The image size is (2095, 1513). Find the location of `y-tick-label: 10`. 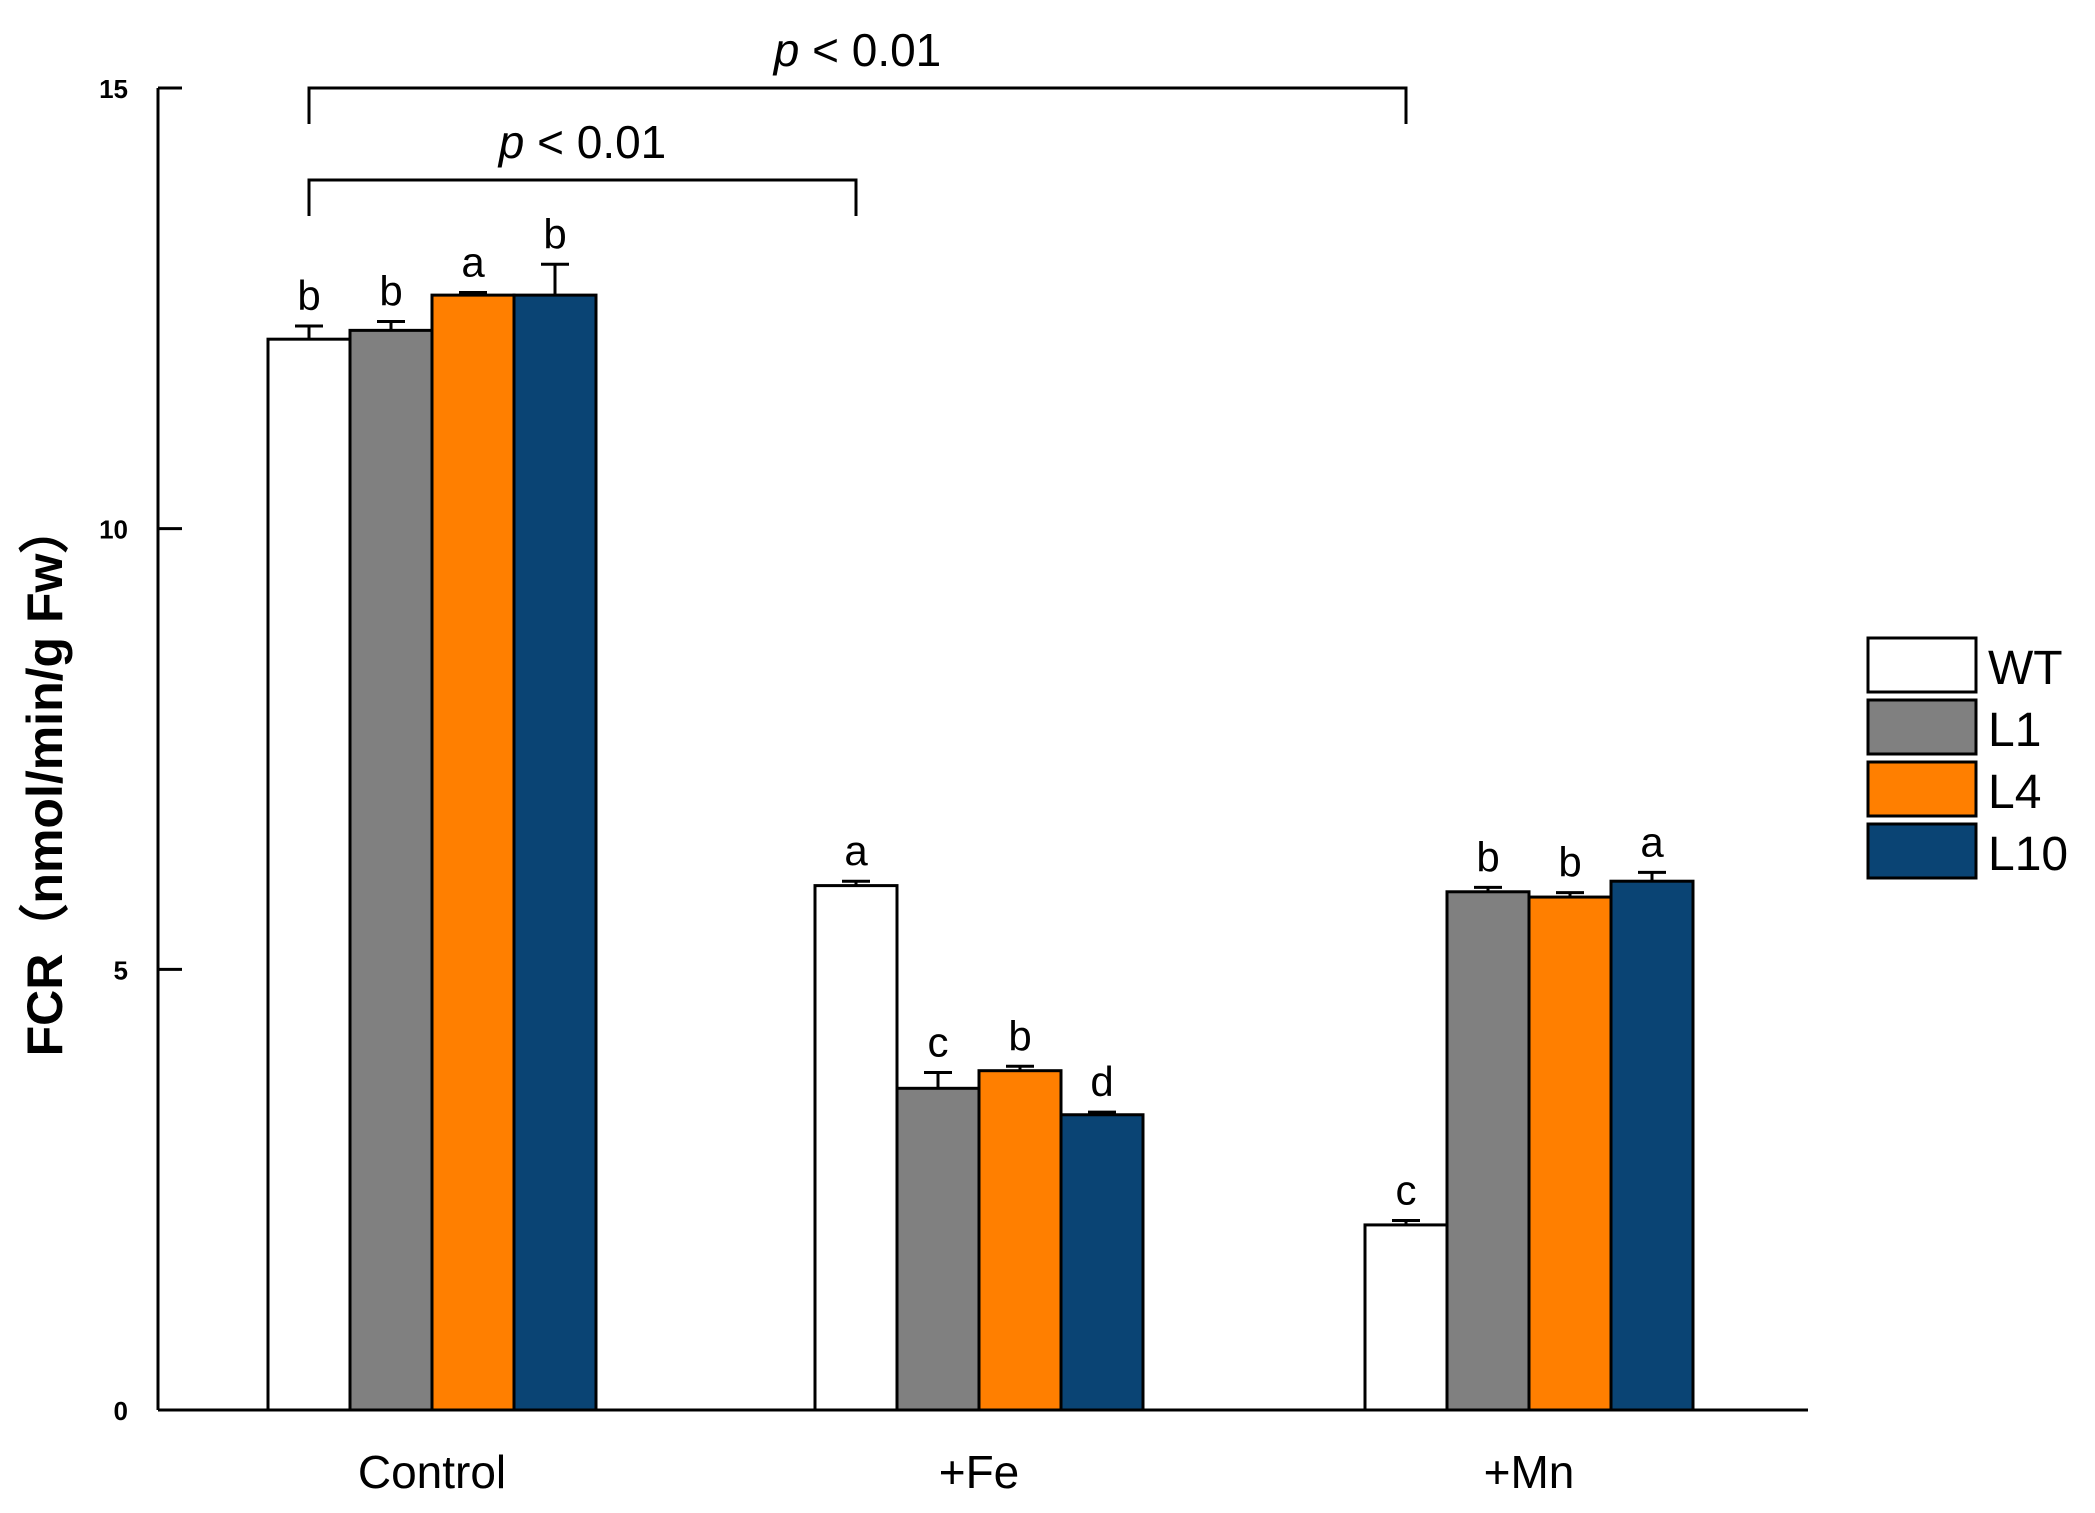

y-tick-label: 10 is located at coordinates (113, 530).